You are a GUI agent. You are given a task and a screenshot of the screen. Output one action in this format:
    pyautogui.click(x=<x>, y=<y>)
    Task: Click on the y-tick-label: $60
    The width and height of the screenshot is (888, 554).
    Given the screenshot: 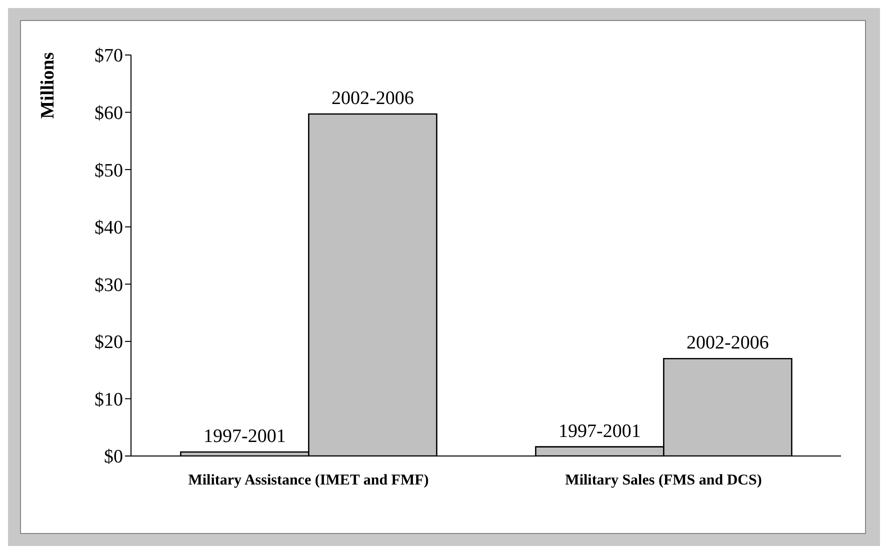 What is the action you would take?
    pyautogui.click(x=108, y=113)
    